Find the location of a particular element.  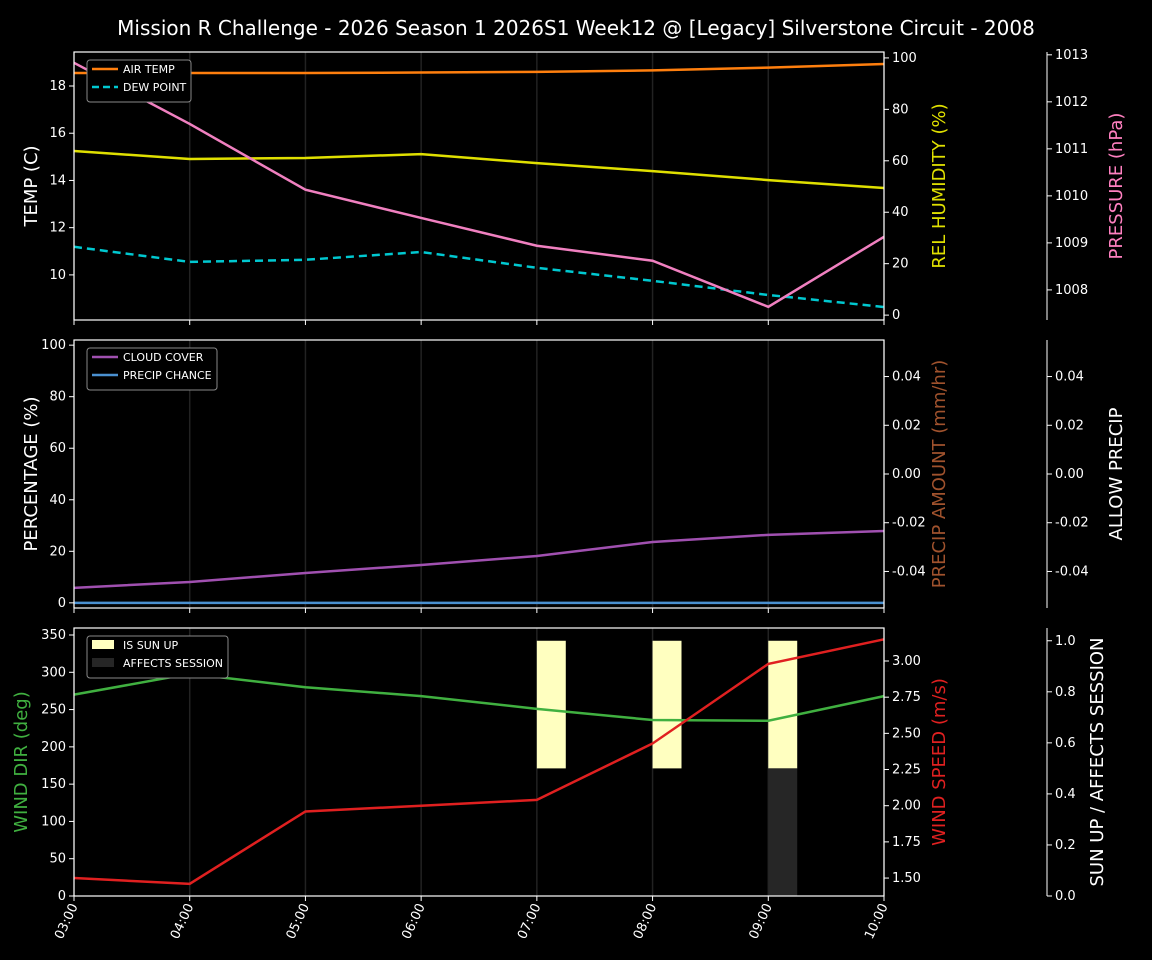

legend-label: AIR TEMP is located at coordinates (149, 69).